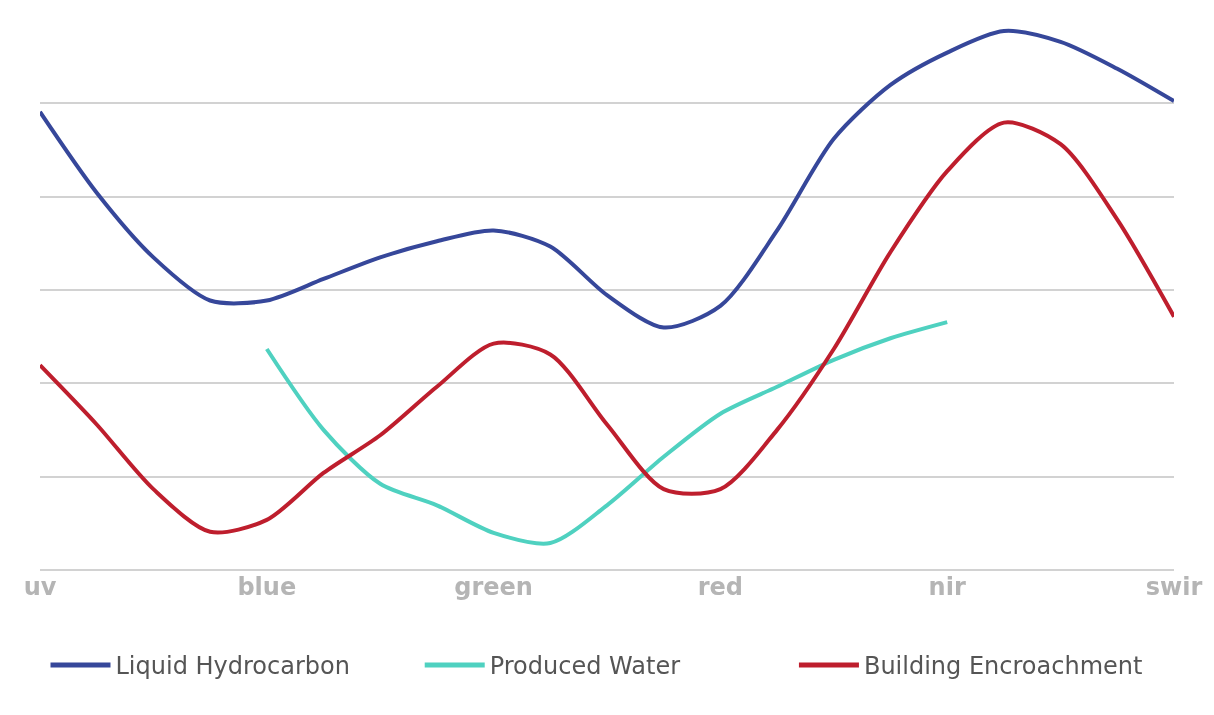 Image resolution: width=1214 pixels, height=715 pixels. Describe the element at coordinates (1174, 587) in the screenshot. I see `x-tick-label: swir` at that location.